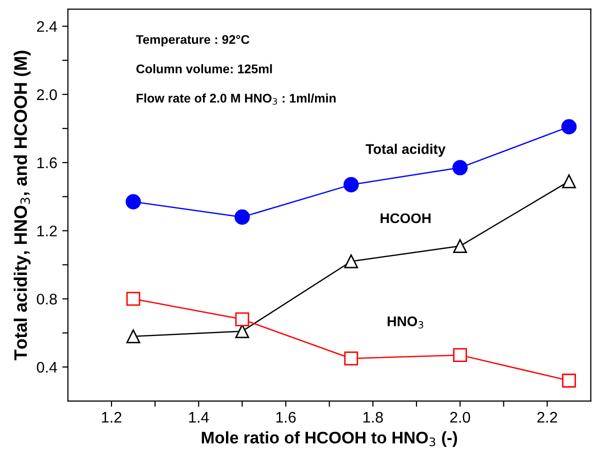 The image size is (601, 461). What do you see at coordinates (47, 367) in the screenshot?
I see `y-tick-label: 0.4` at bounding box center [47, 367].